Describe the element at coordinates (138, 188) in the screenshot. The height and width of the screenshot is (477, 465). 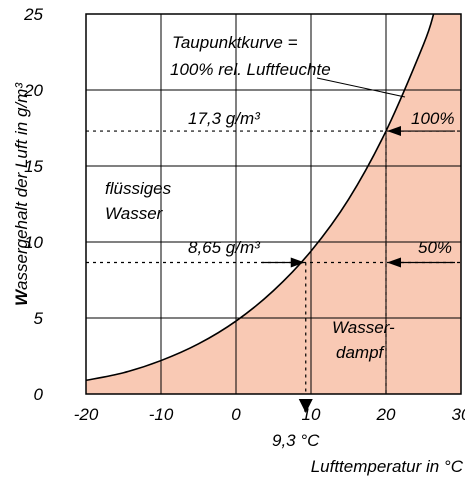
I see `region-liquid-line1: flüssiges` at that location.